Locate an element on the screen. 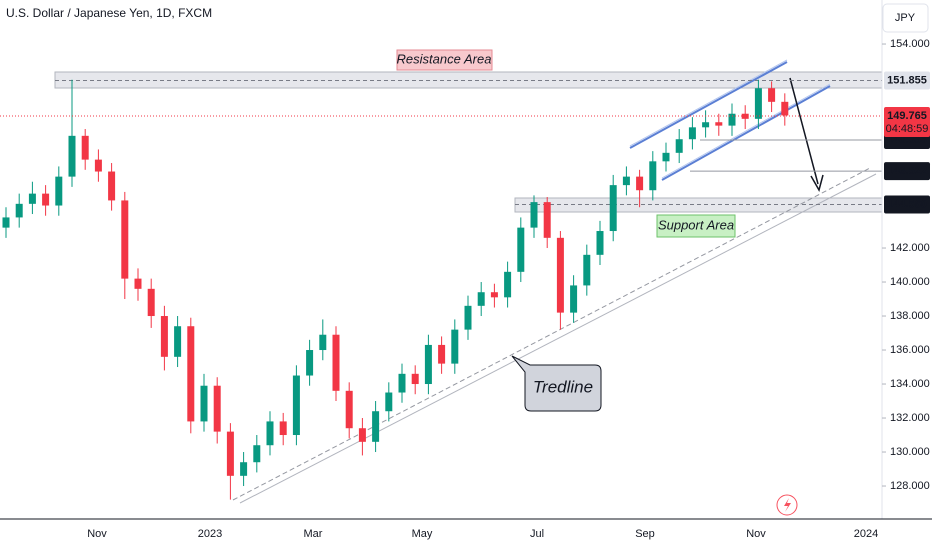 The width and height of the screenshot is (932, 550). x-tick-label: Mar is located at coordinates (313, 534).